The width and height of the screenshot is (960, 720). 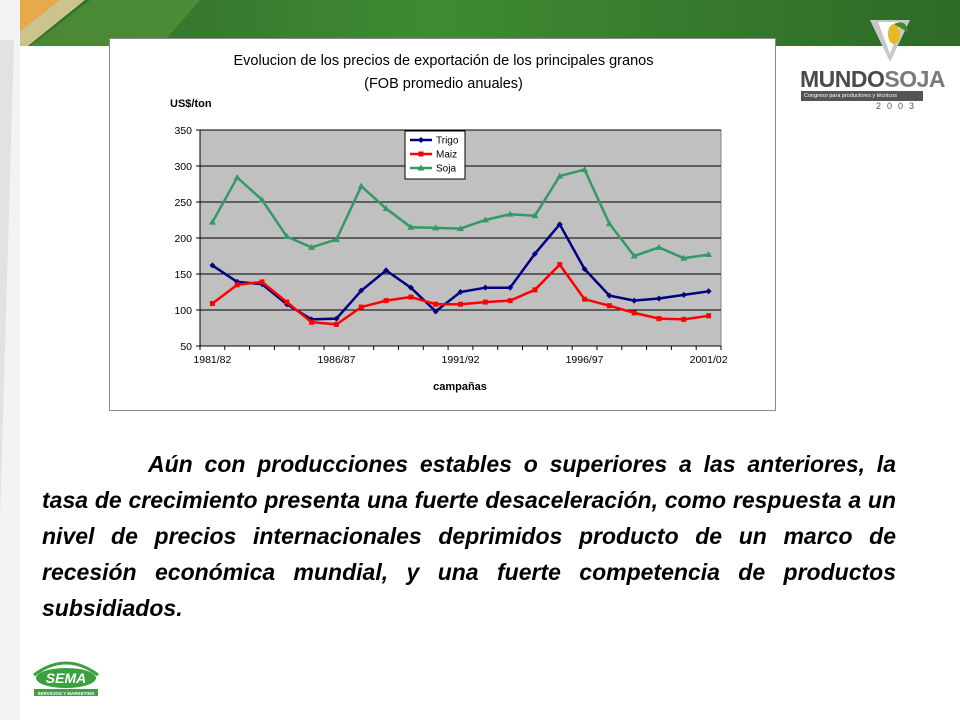 I want to click on brand-name: MUNDOSOJA, so click(x=873, y=79).